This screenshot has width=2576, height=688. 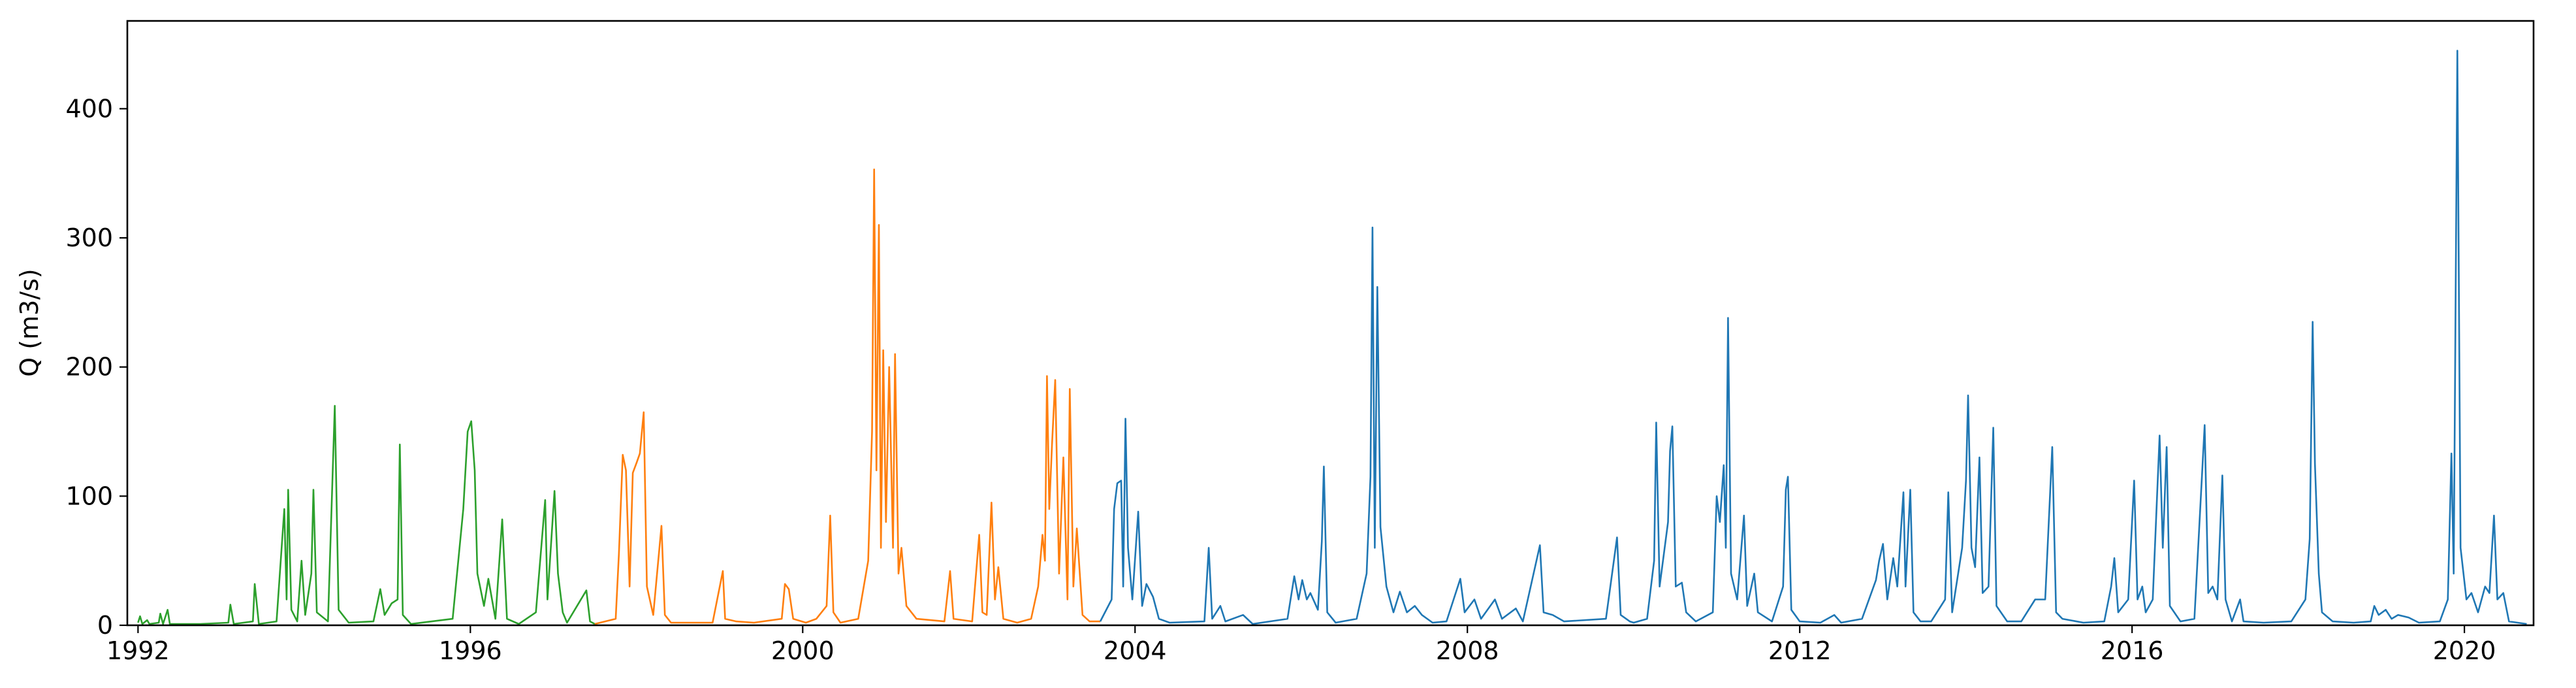 What do you see at coordinates (803, 650) in the screenshot?
I see `x-tick-label: 2000` at bounding box center [803, 650].